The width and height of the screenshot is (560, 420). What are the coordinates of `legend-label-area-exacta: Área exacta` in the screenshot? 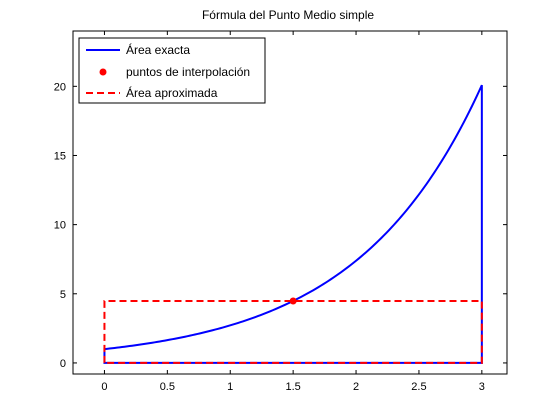 It's located at (158, 49).